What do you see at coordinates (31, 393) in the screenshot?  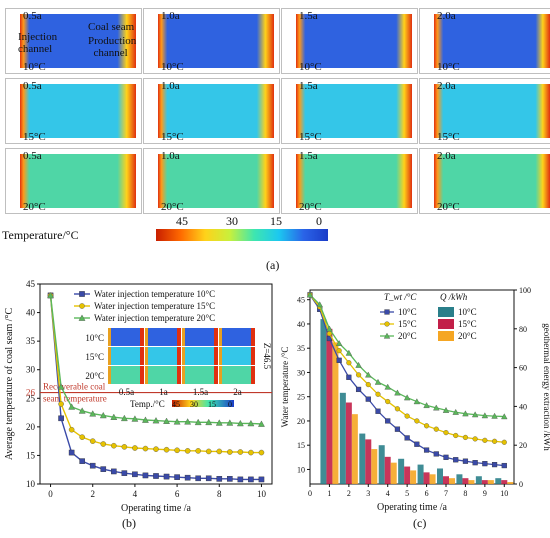 I see `reference-tick-label: 26` at bounding box center [31, 393].